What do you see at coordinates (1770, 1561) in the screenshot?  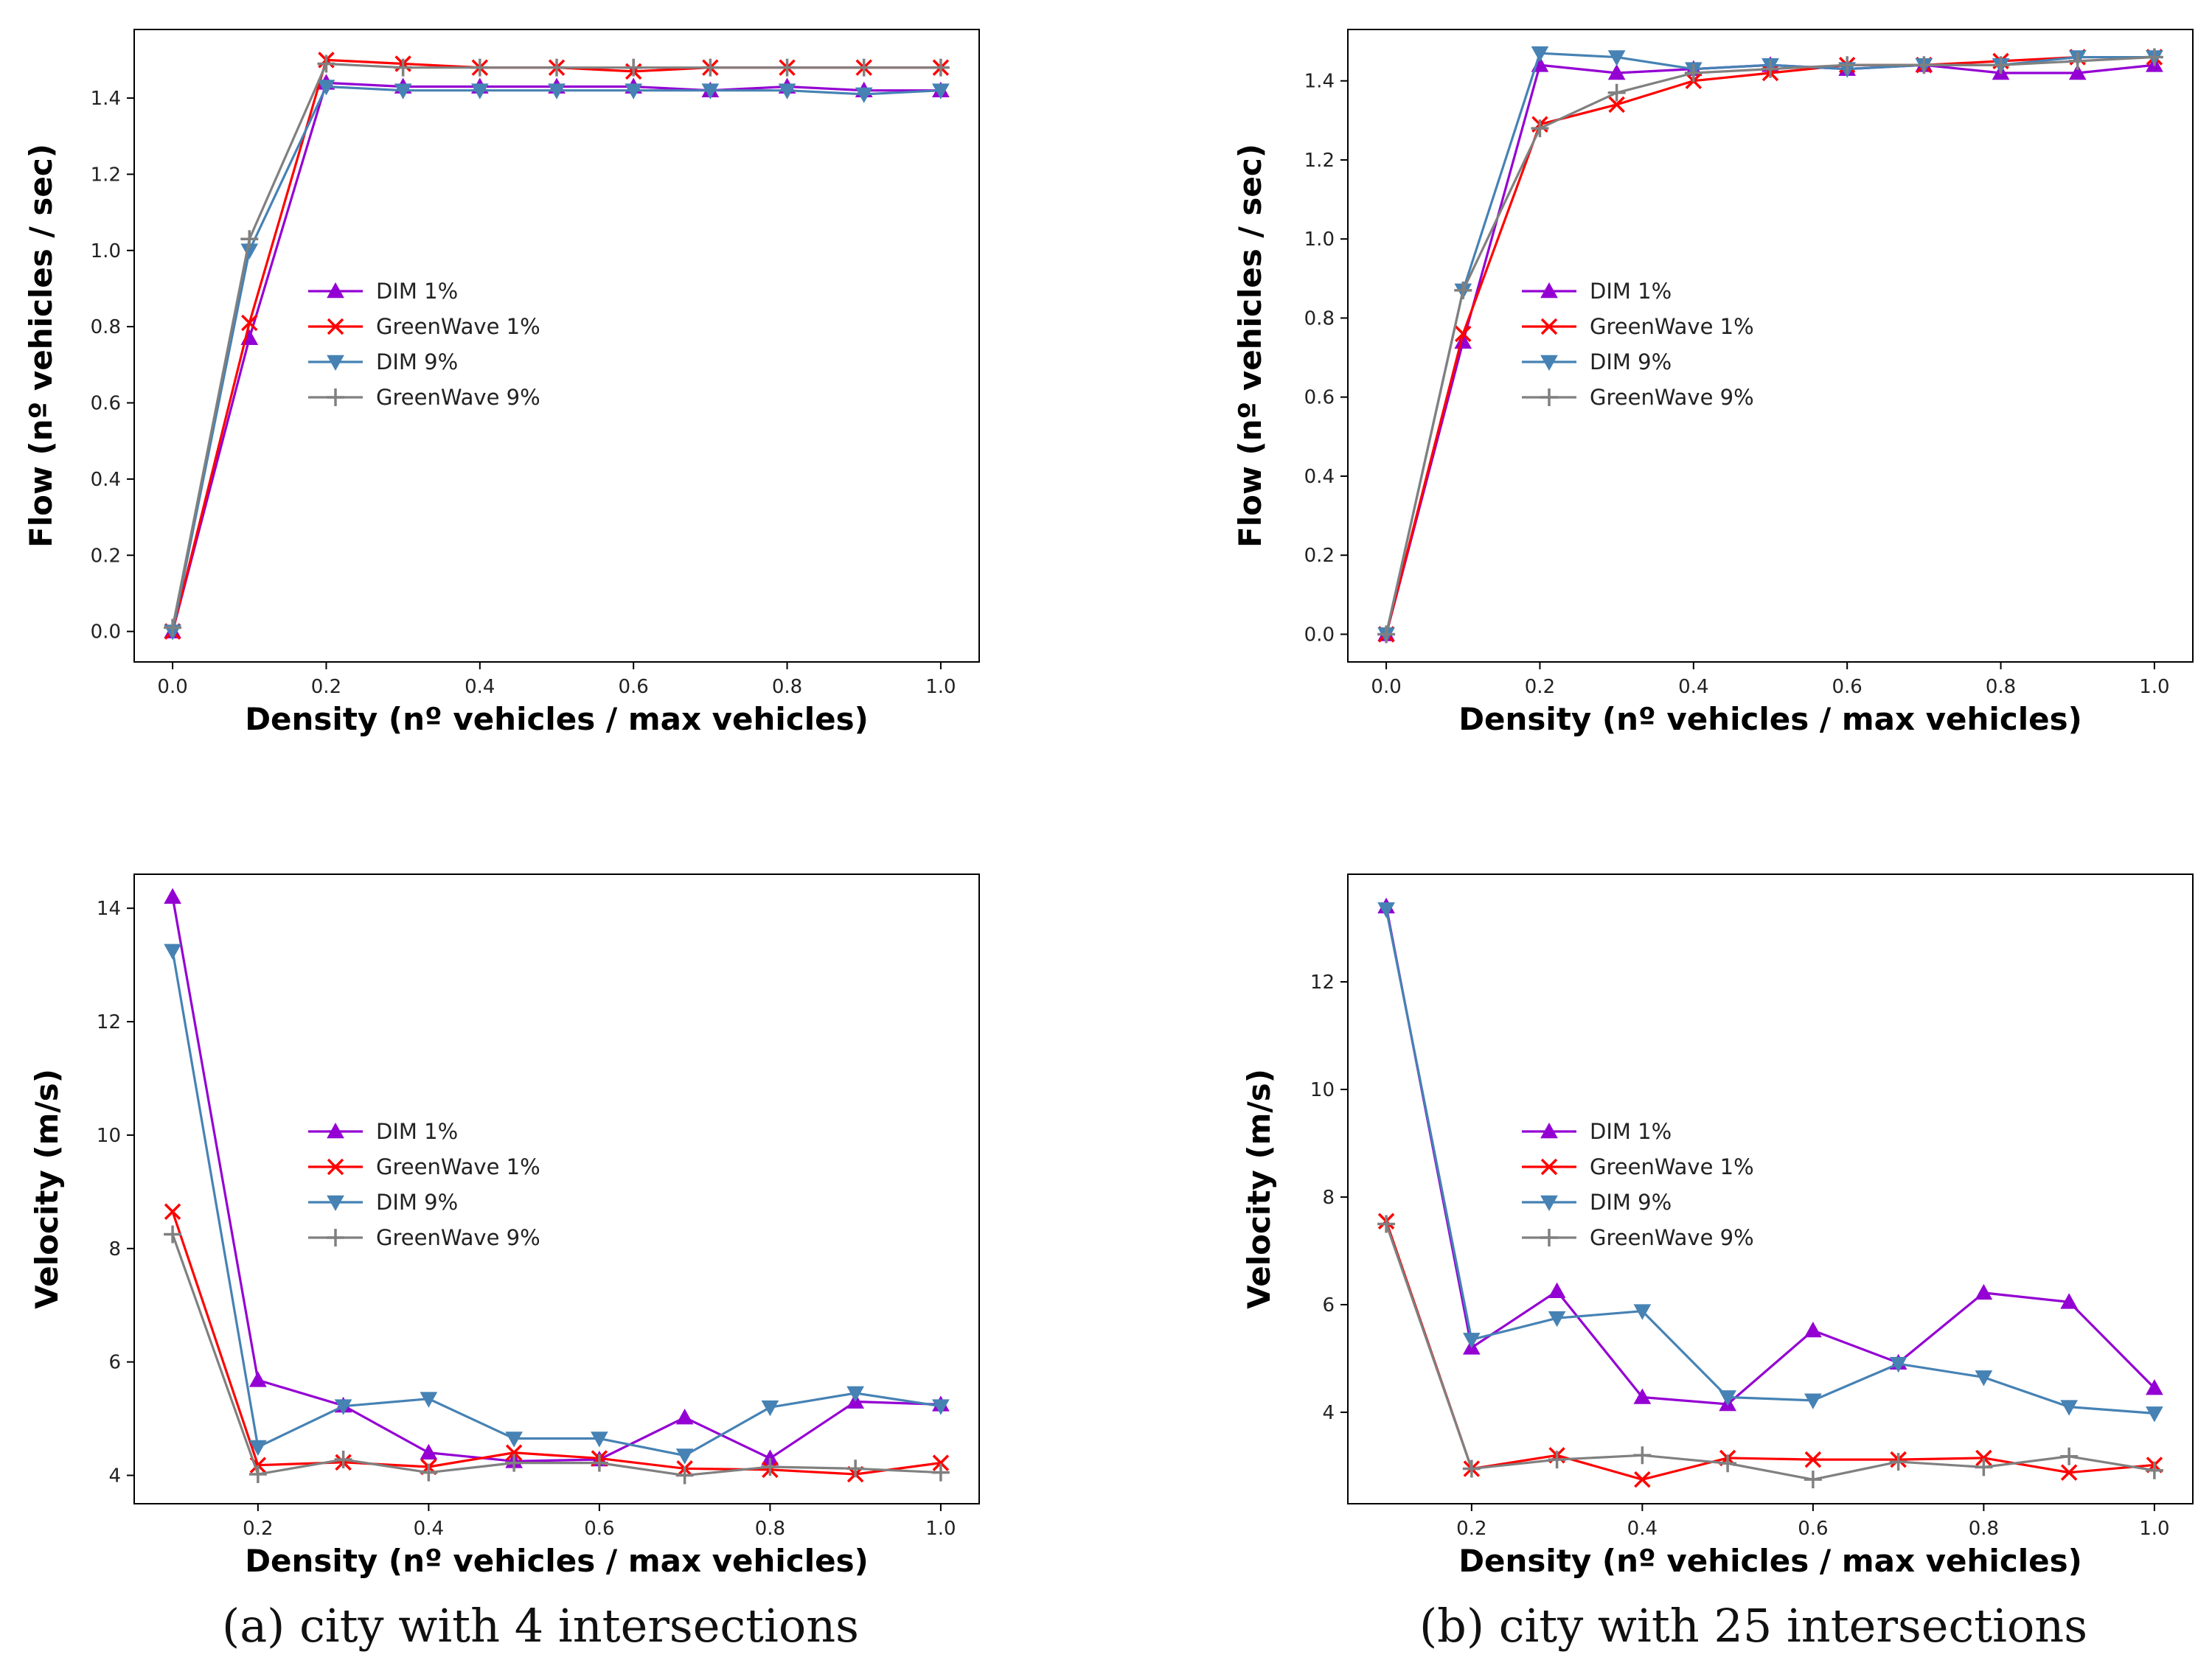 I see `x-axis-label: Density (nº vehicles / max vehicles)` at bounding box center [1770, 1561].